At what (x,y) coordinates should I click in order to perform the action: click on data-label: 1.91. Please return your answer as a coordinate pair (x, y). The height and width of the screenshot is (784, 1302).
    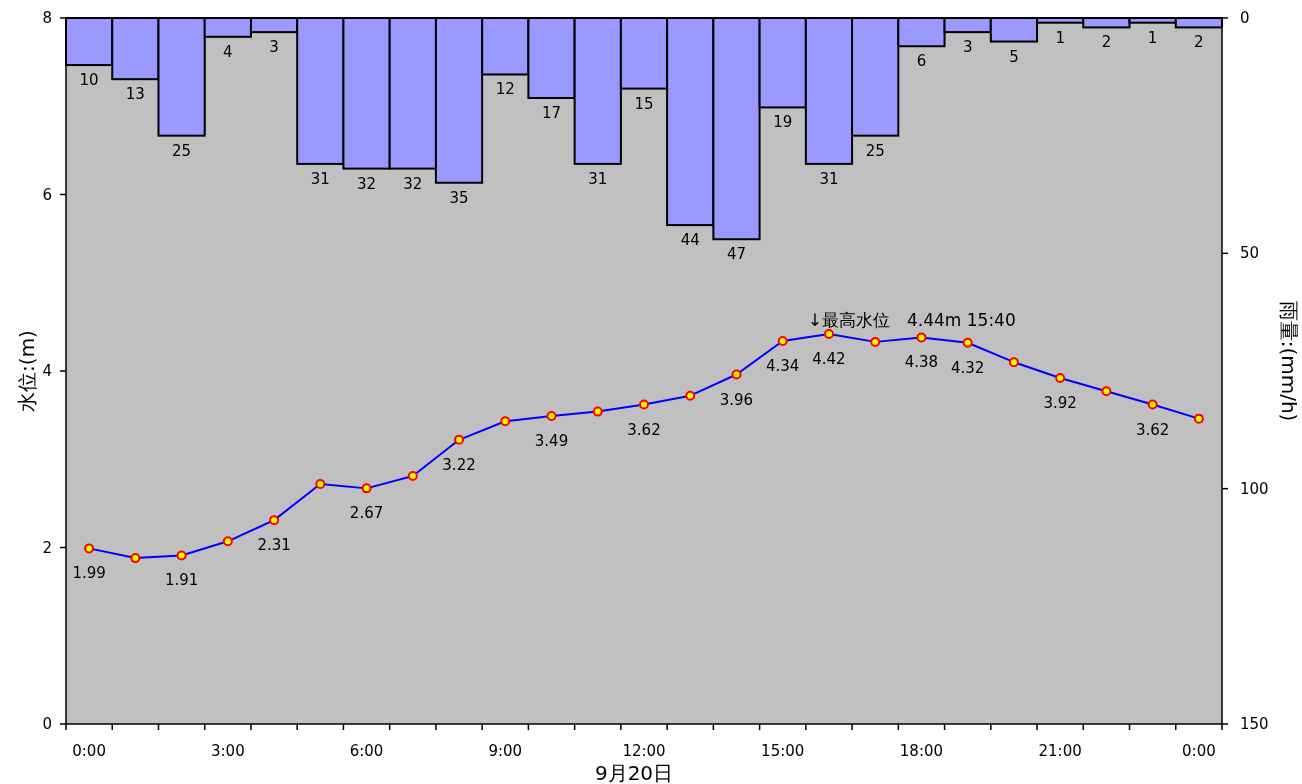
    Looking at the image, I should click on (181, 580).